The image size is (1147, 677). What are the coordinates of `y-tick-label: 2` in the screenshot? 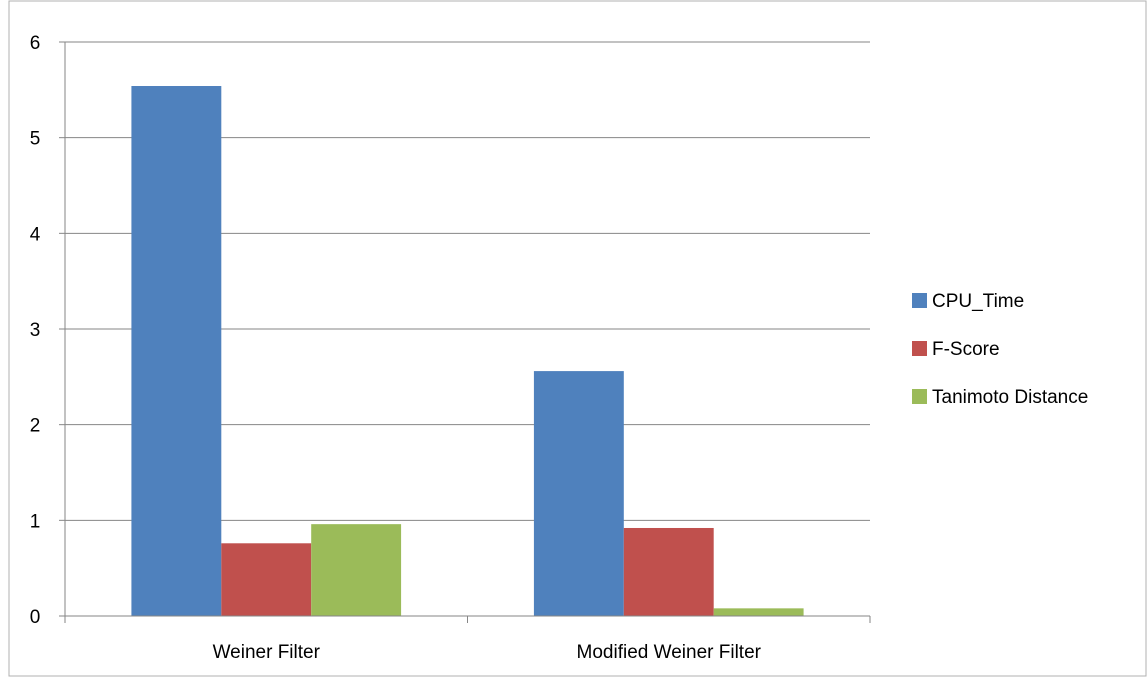 It's located at (35, 426).